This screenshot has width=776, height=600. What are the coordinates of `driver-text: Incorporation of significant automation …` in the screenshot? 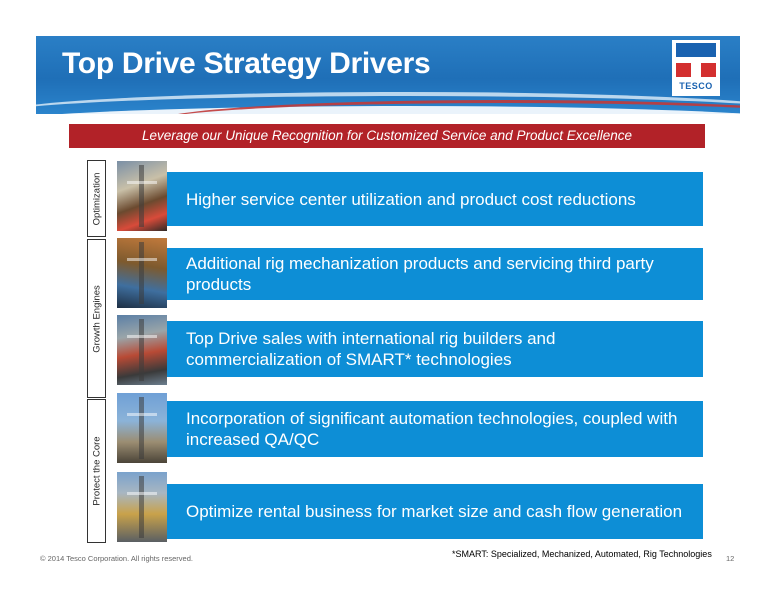 It's located at (432, 429).